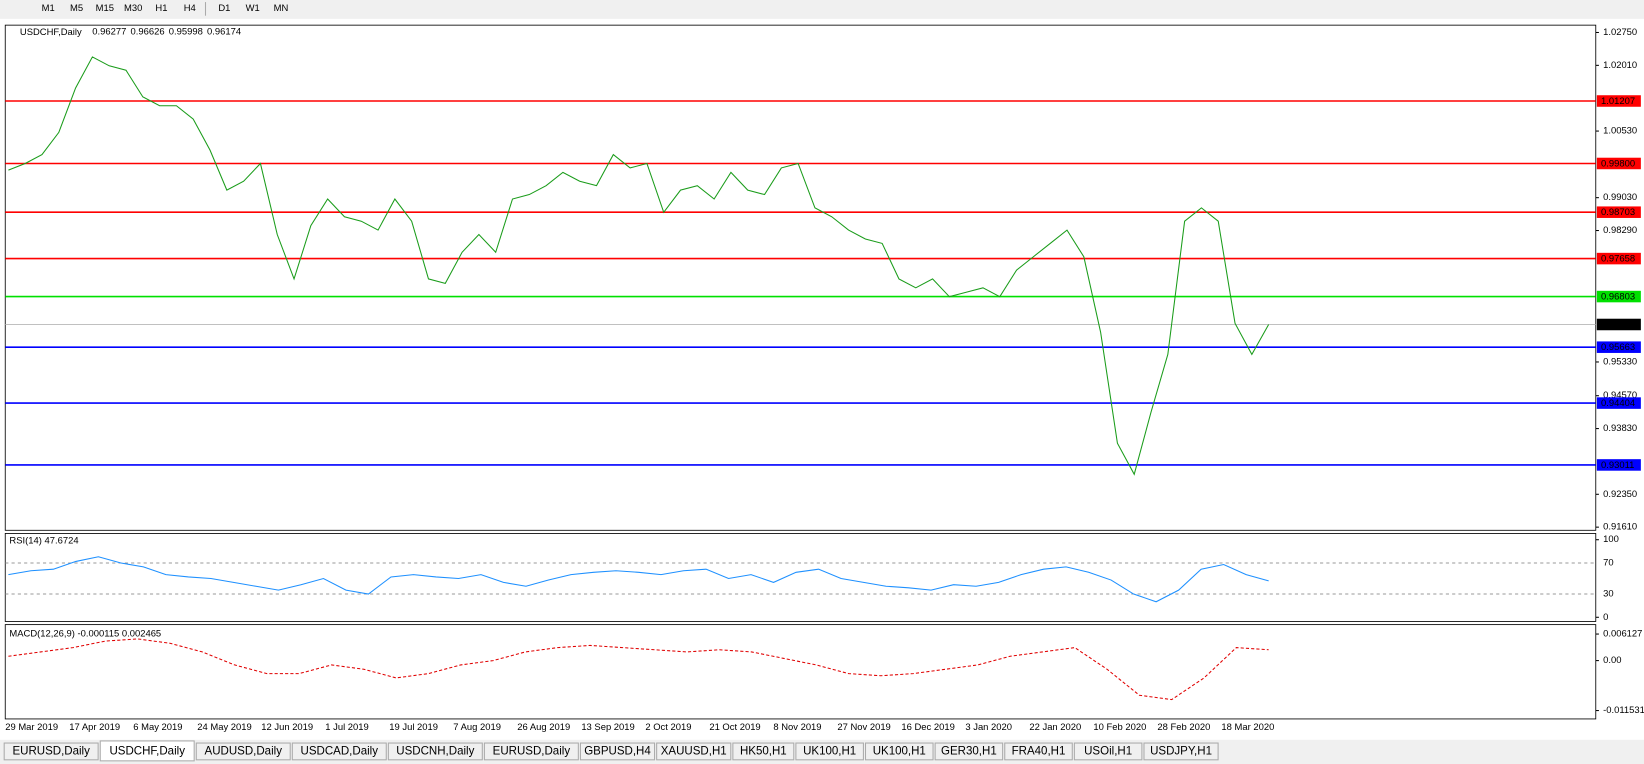  I want to click on tab-label: FRA40,H1, so click(1039, 751).